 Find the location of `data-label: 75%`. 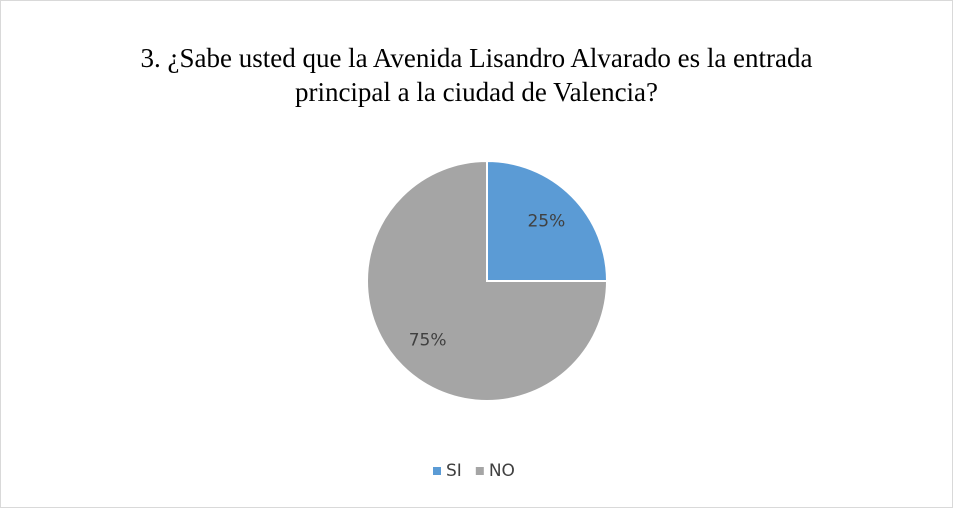

data-label: 75% is located at coordinates (428, 340).